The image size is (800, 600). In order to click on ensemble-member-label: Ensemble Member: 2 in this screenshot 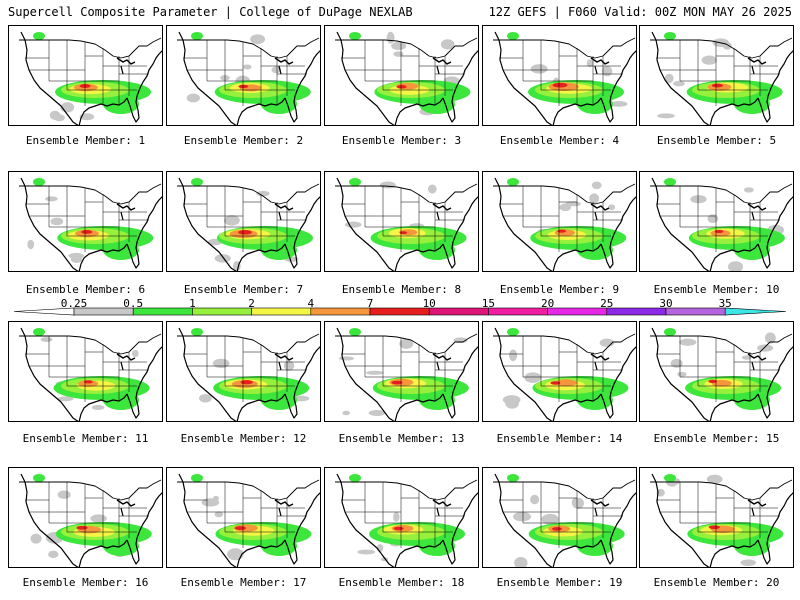, I will do `click(243, 140)`.